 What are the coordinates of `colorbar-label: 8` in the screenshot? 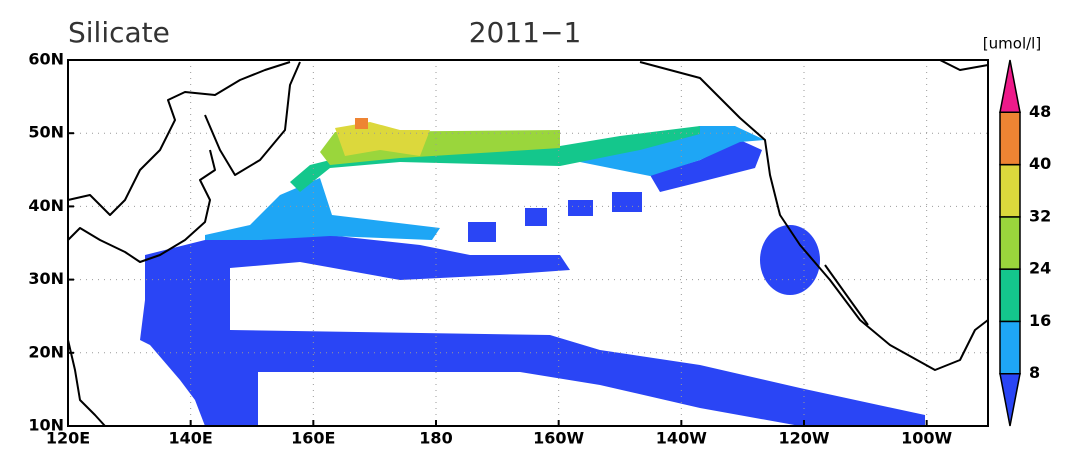 It's located at (1034, 372).